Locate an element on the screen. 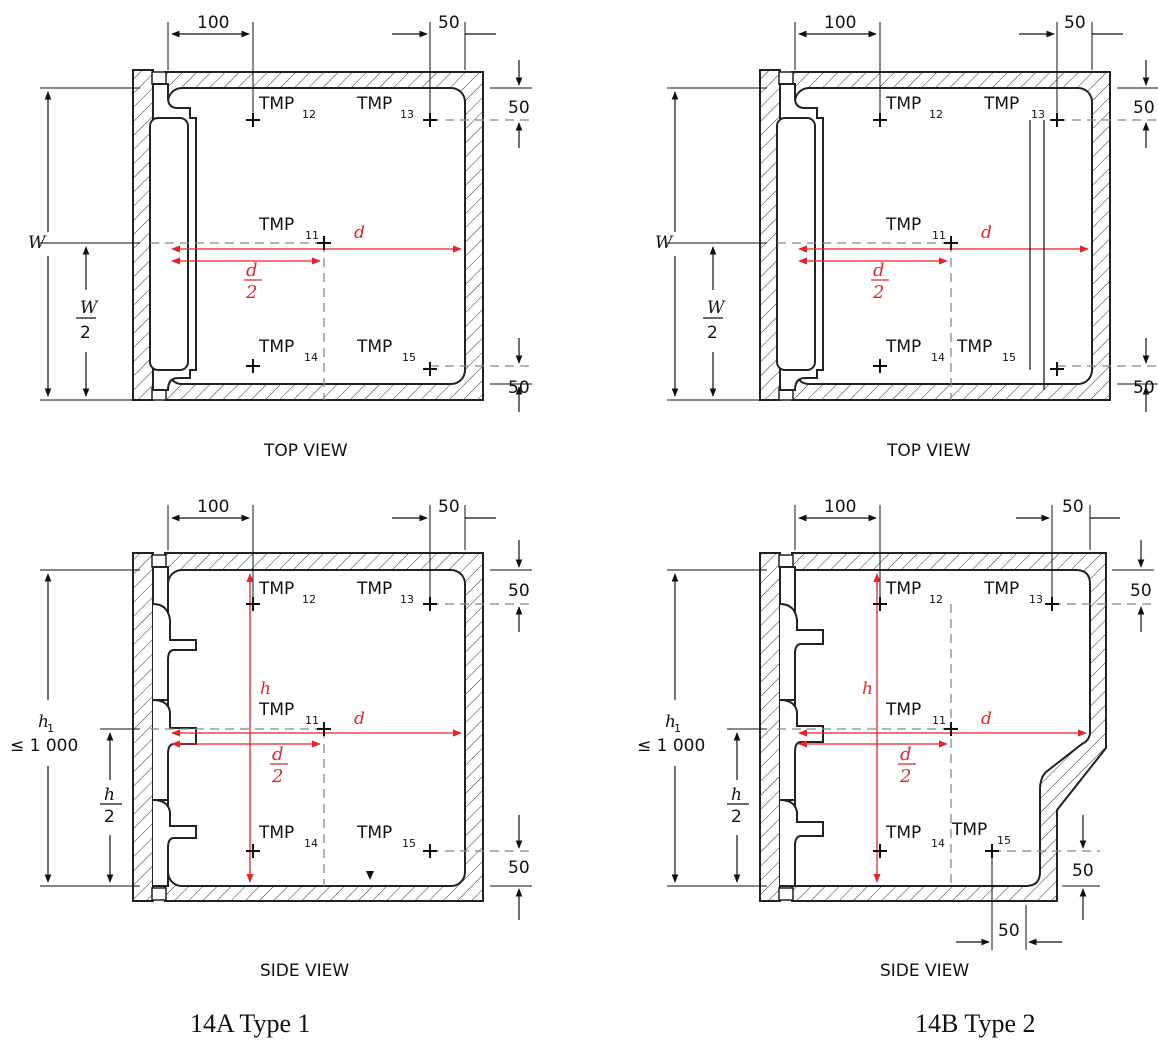  svg-text: h is located at coordinates (43, 722).